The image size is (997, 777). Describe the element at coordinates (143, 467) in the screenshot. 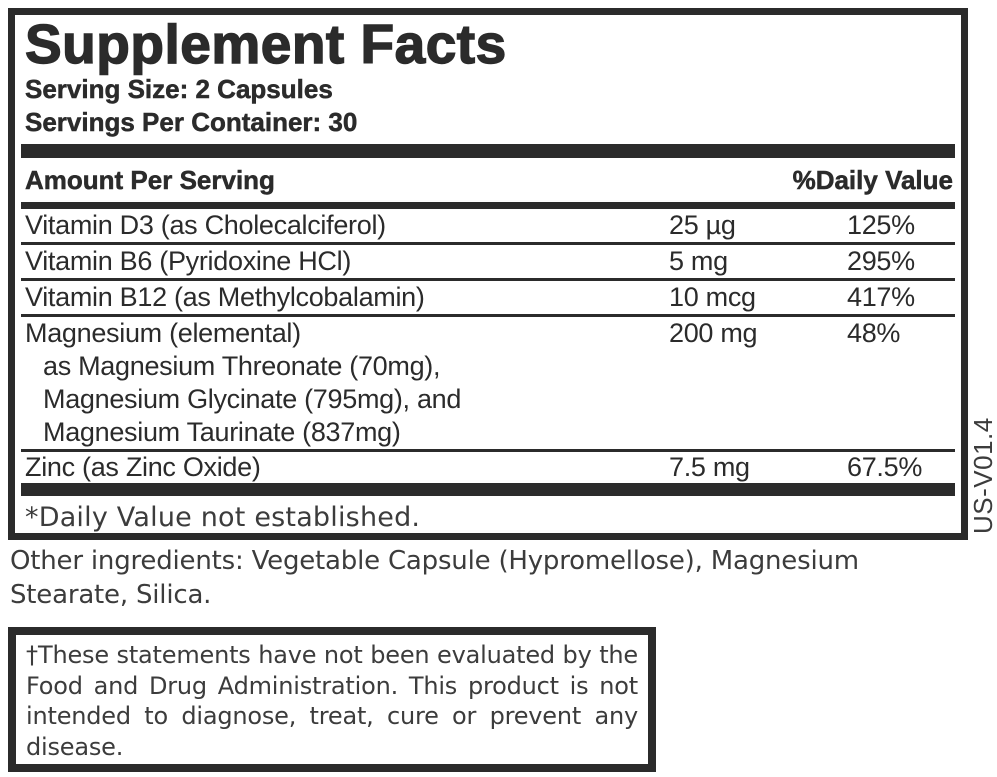

I see `nutrient-name: Zinc (as Zinc Oxide)` at that location.